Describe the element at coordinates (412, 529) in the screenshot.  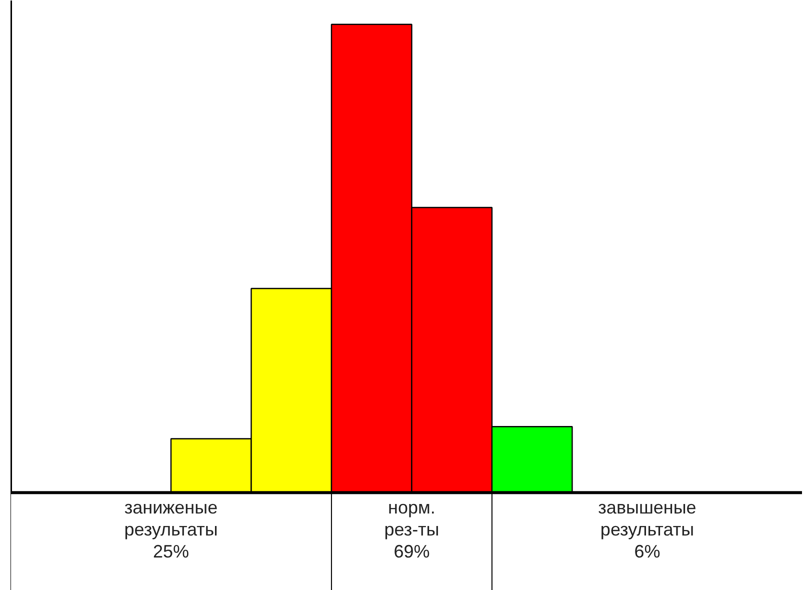
I see `text: норм. рез-ты 69%` at that location.